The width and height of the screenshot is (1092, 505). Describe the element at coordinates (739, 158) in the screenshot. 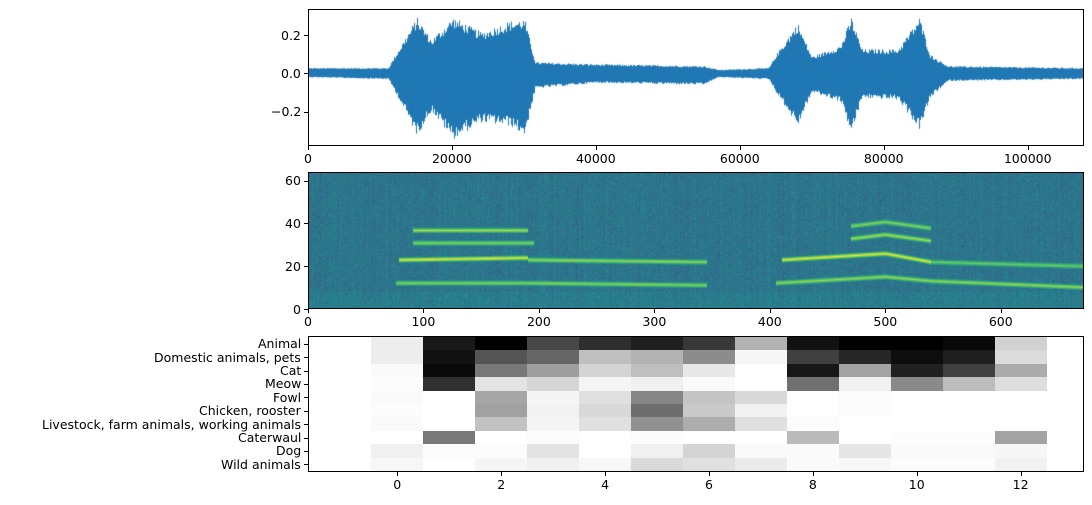

I see `x-tick-label: 60000` at that location.